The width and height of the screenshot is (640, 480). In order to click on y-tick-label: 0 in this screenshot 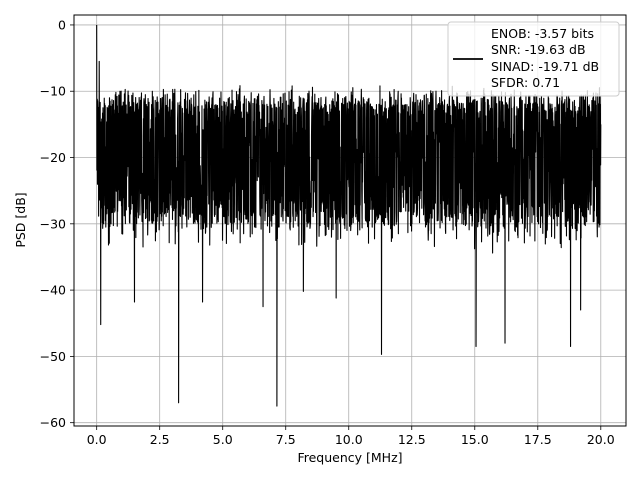, I will do `click(62, 24)`.